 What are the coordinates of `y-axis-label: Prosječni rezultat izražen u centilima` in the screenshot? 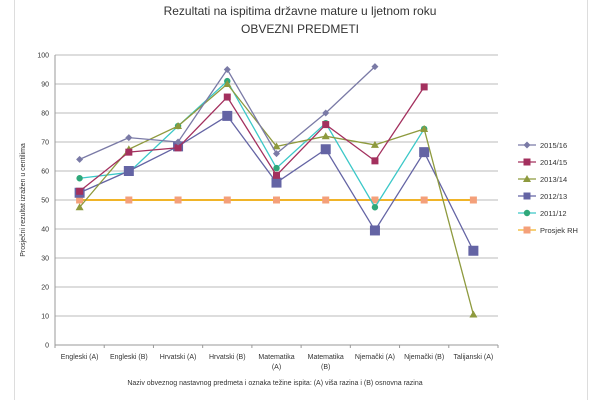 It's located at (23, 200).